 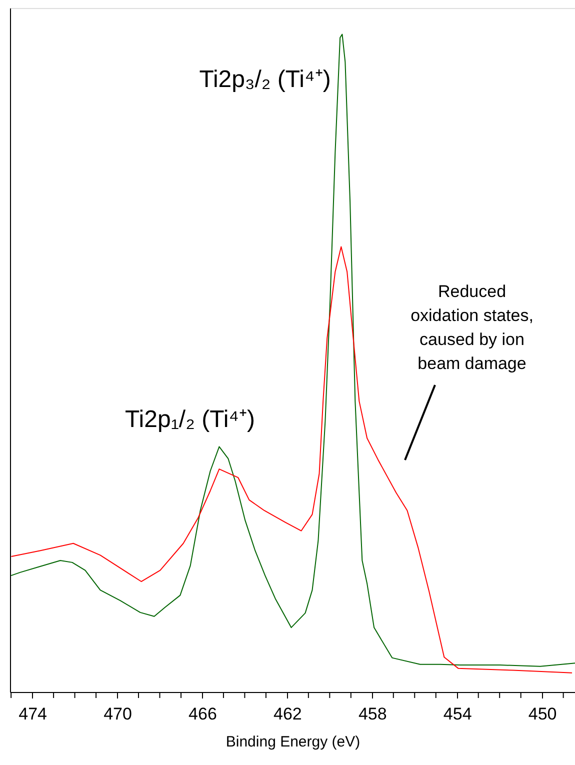 What do you see at coordinates (190, 419) in the screenshot?
I see `annotation: Ti2p₁/₂ (Ti⁴⁺)` at bounding box center [190, 419].